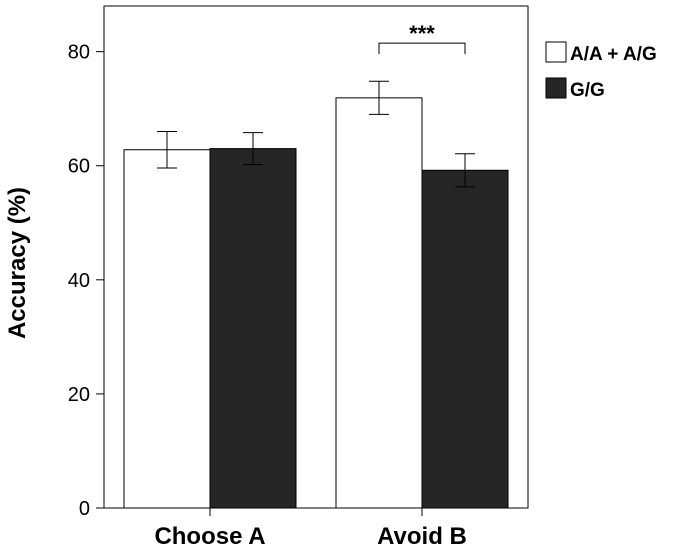 Image resolution: width=690 pixels, height=553 pixels. What do you see at coordinates (17, 263) in the screenshot?
I see `y-axis-title: Accuracy (%)` at bounding box center [17, 263].